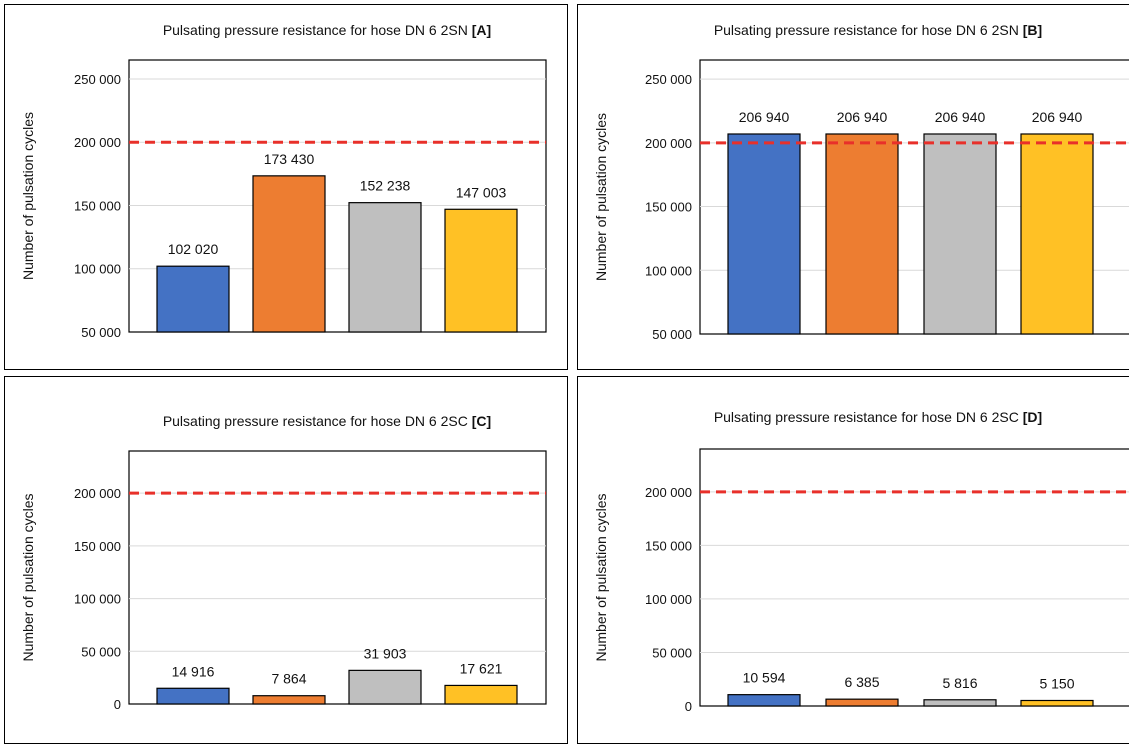 The height and width of the screenshot is (745, 1129). What do you see at coordinates (288, 679) in the screenshot?
I see `data-label: 7 864` at bounding box center [288, 679].